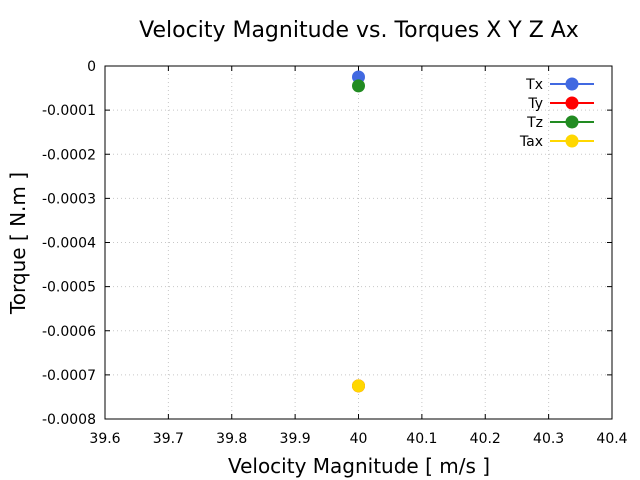 The image size is (640, 480). I want to click on x-axis-label: Velocity Magnitude [ m/s ], so click(359, 466).